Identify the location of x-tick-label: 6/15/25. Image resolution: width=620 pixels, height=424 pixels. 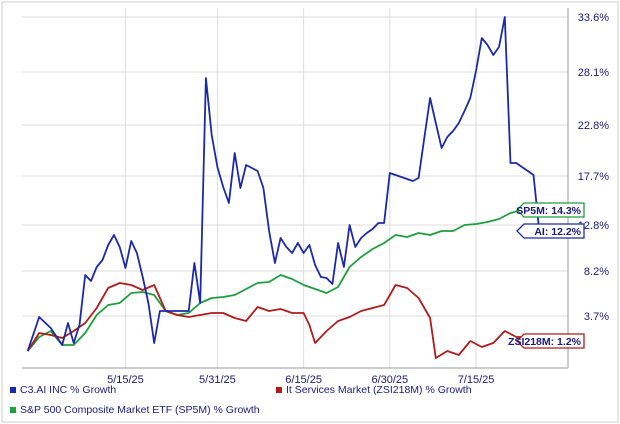
(303, 380).